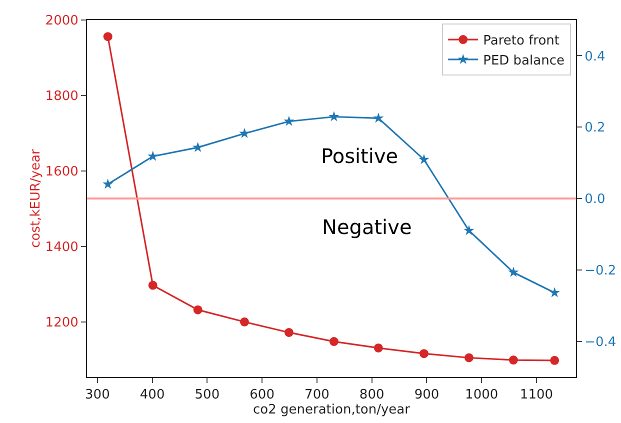 The height and width of the screenshot is (423, 621). I want to click on y-tick-label: 1800, so click(61, 96).